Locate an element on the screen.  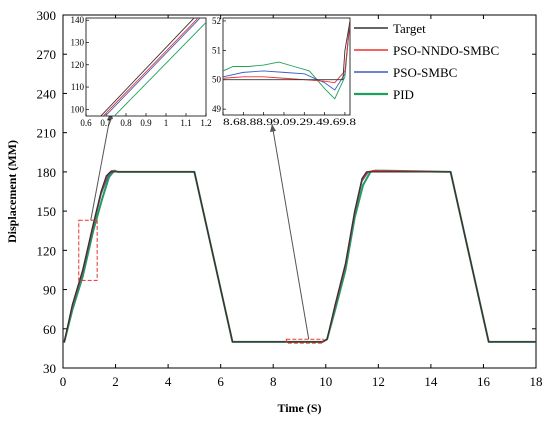
x-tick-label: 0 is located at coordinates (63, 381).